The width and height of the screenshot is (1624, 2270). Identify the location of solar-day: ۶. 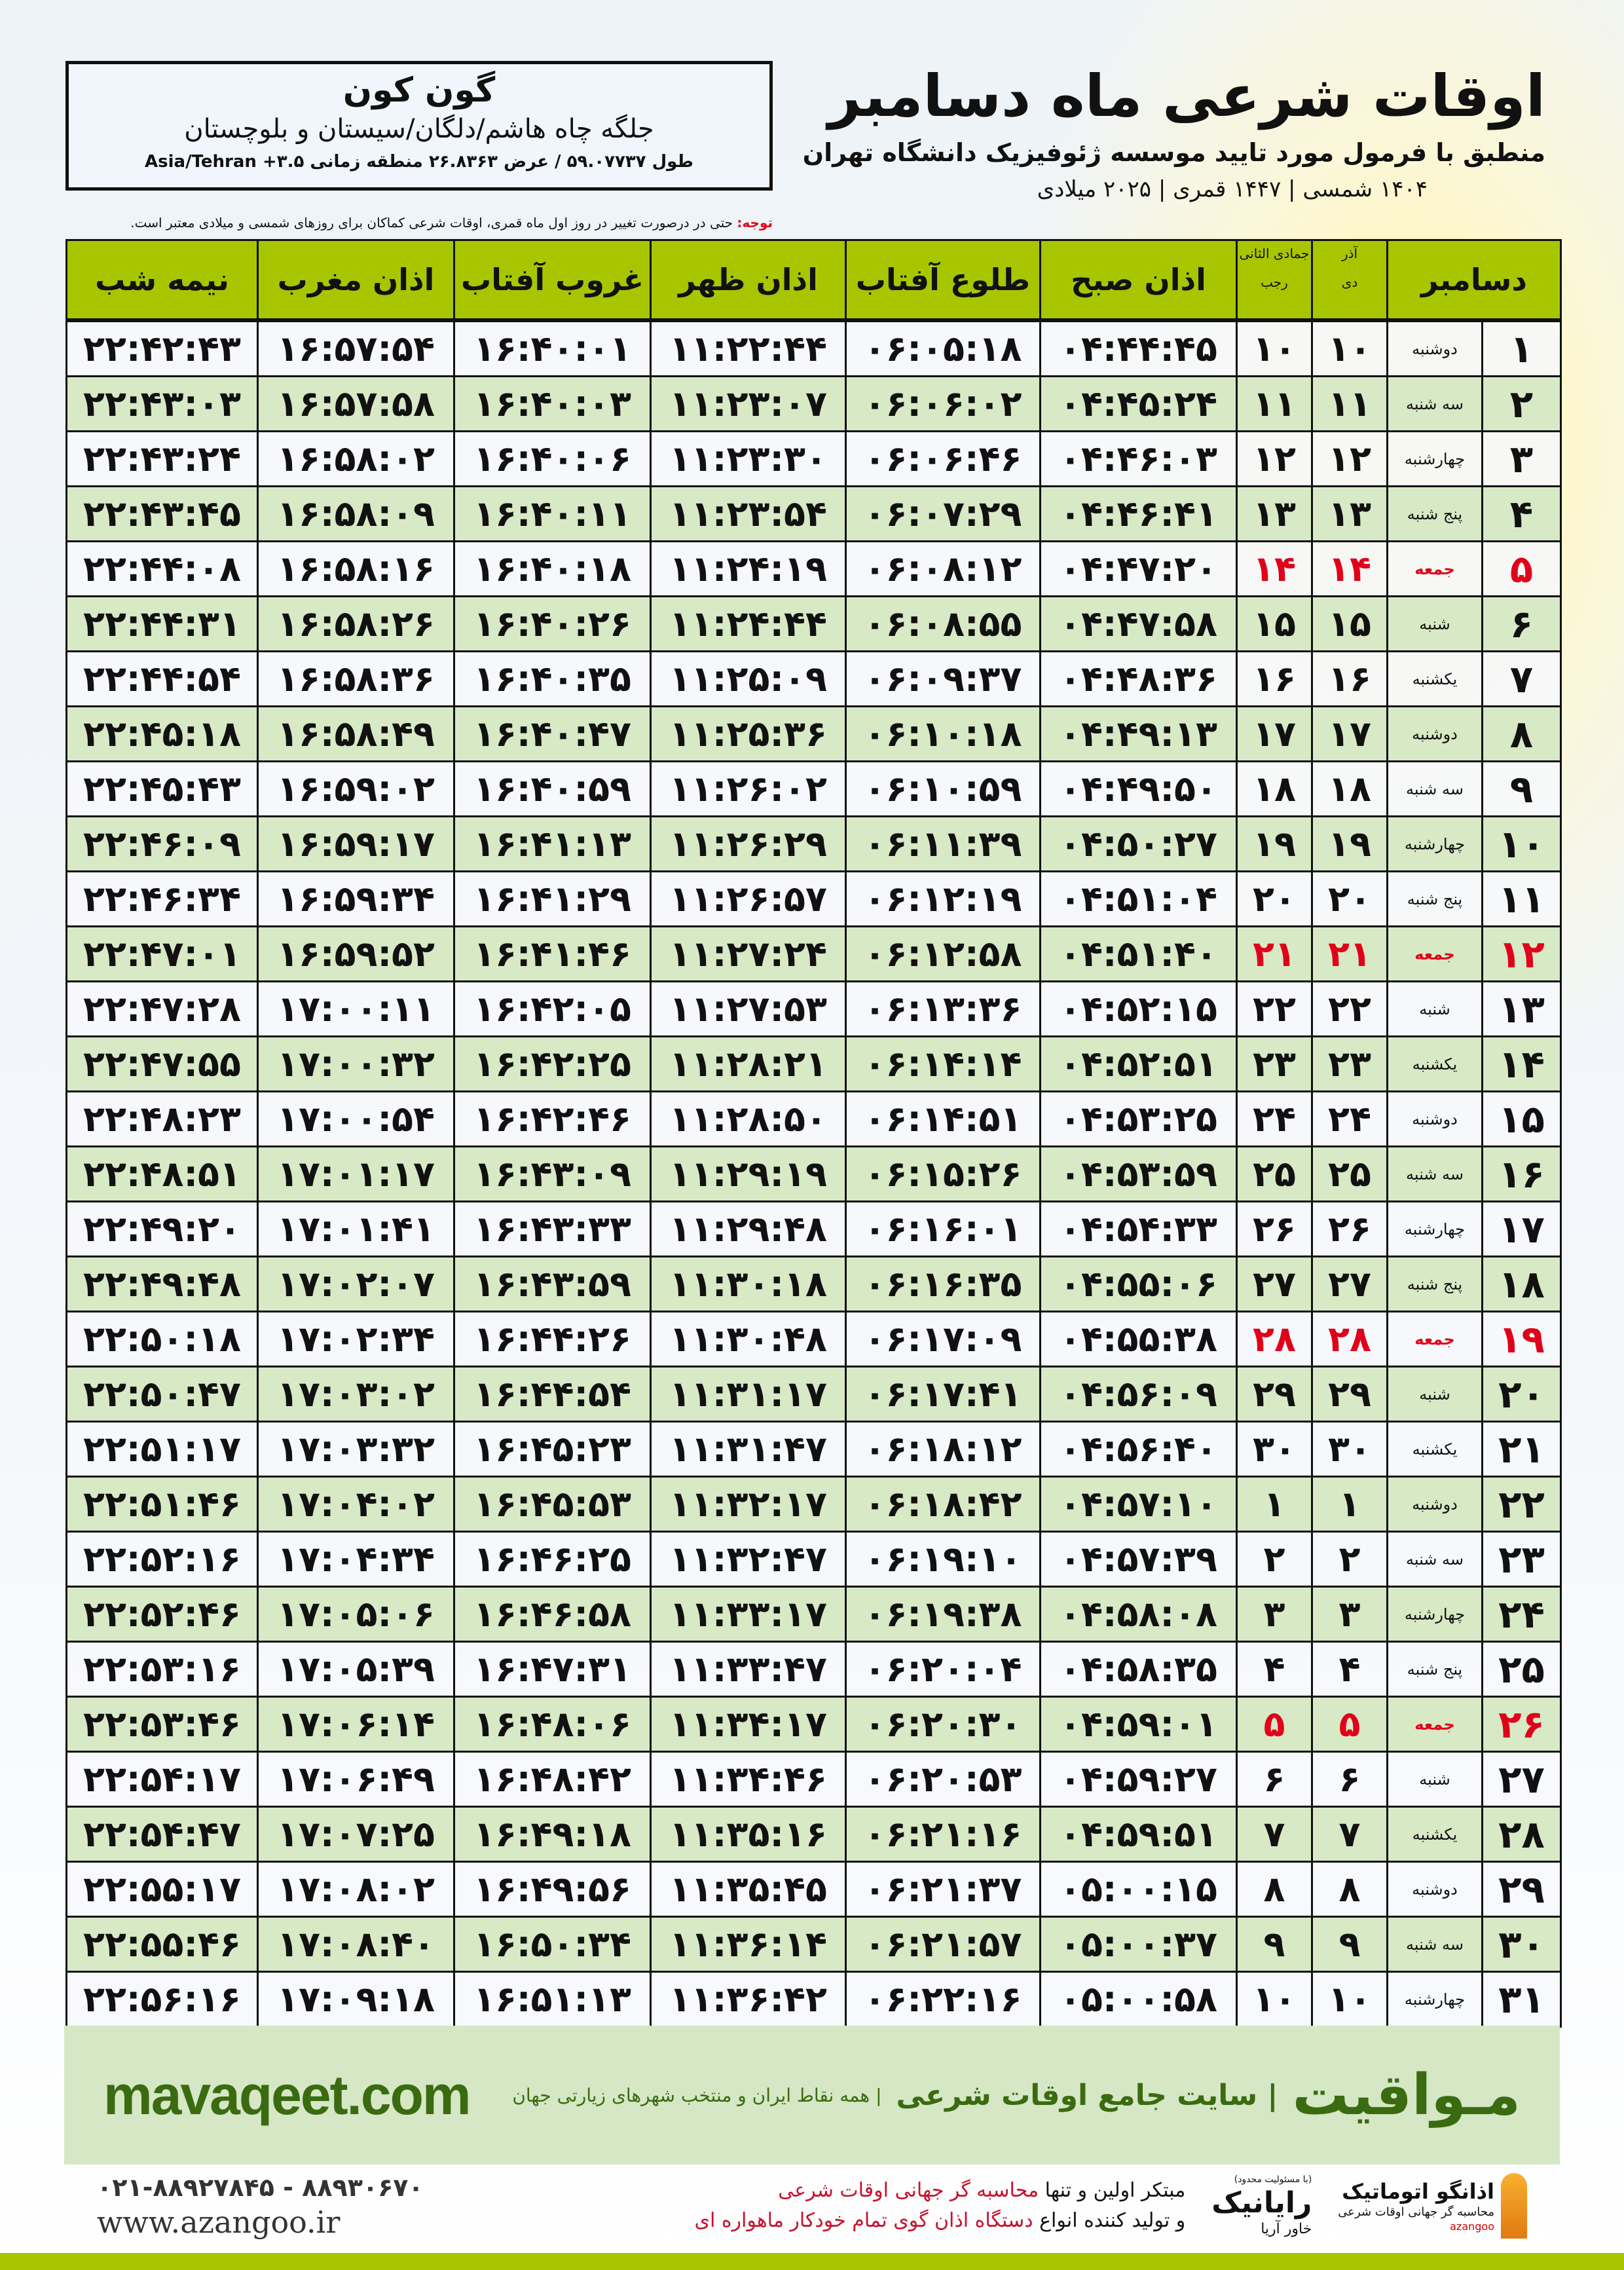
(1349, 1779).